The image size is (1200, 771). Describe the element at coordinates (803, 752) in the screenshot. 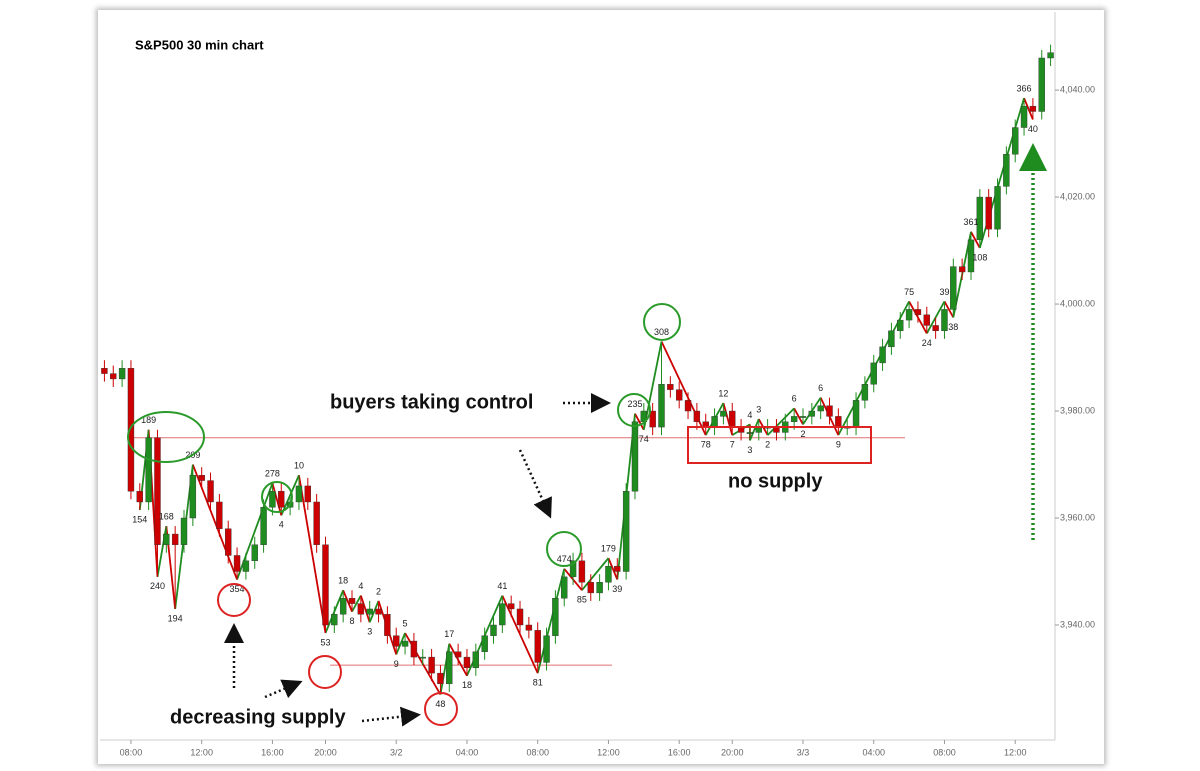

I see `x-tick-label: 3/3` at that location.